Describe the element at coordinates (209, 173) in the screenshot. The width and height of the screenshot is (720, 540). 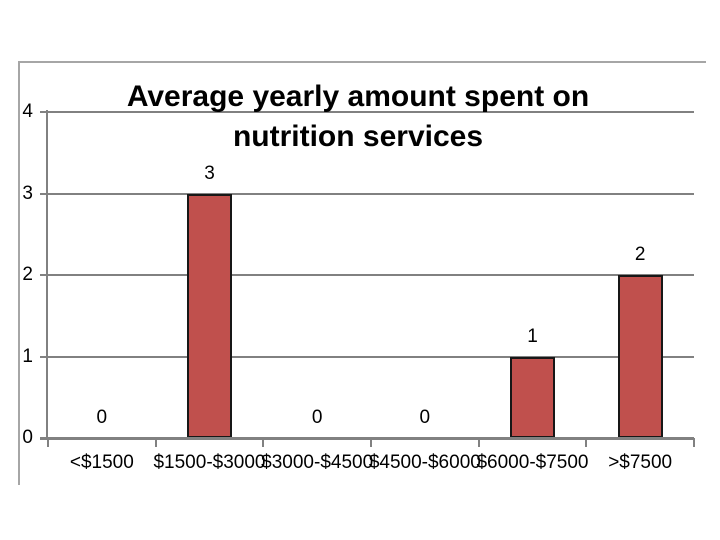
I see `bar-data-label: 3` at that location.